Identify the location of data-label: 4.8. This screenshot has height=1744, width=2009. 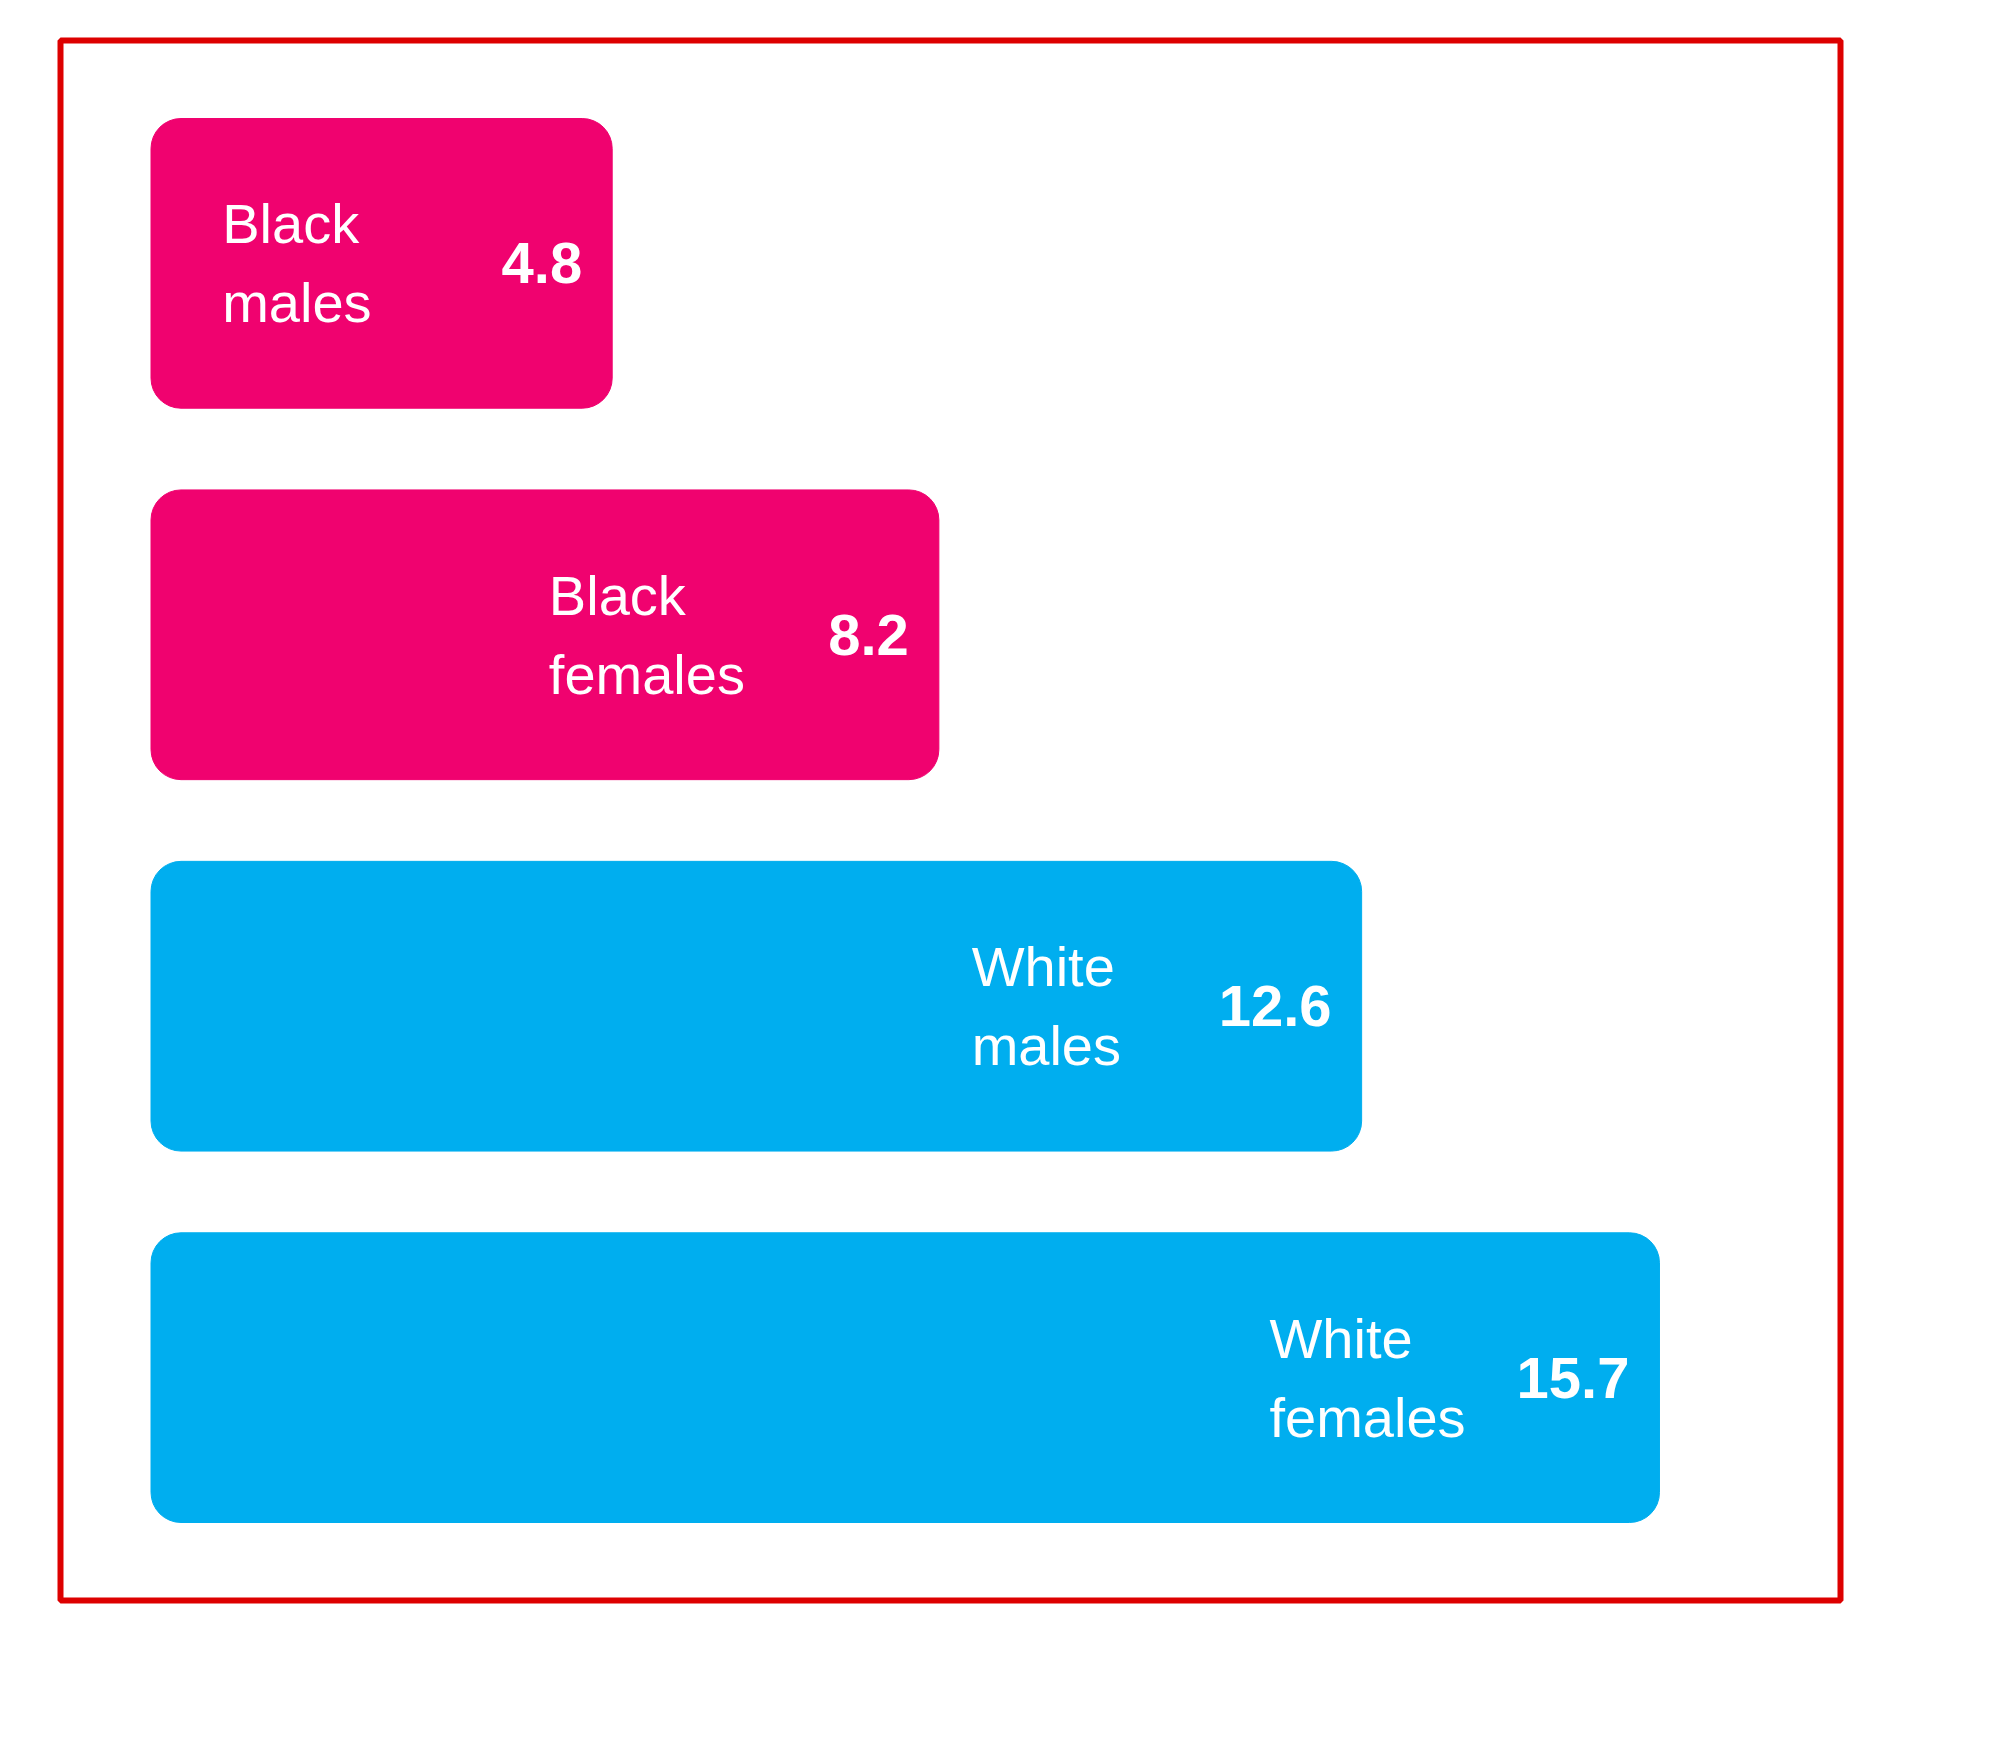
(542, 263).